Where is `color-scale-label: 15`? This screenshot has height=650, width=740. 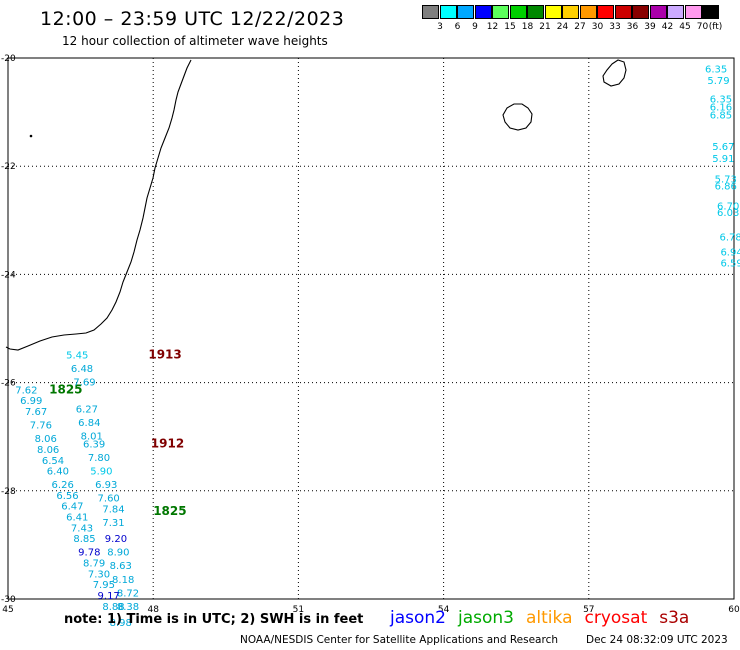
color-scale-label: 15 is located at coordinates (510, 27).